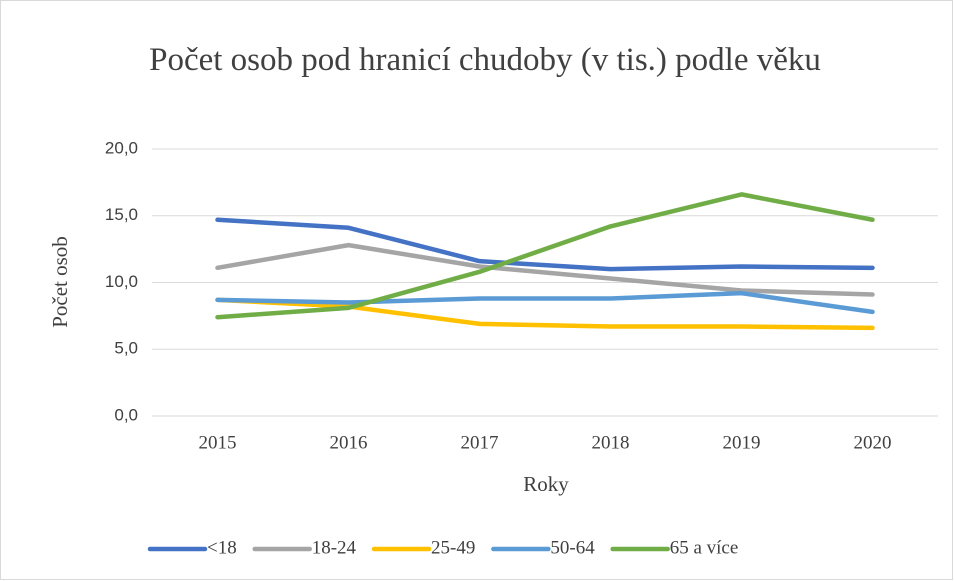 The width and height of the screenshot is (954, 581). What do you see at coordinates (121, 214) in the screenshot?
I see `y-tick-label: 15,0` at bounding box center [121, 214].